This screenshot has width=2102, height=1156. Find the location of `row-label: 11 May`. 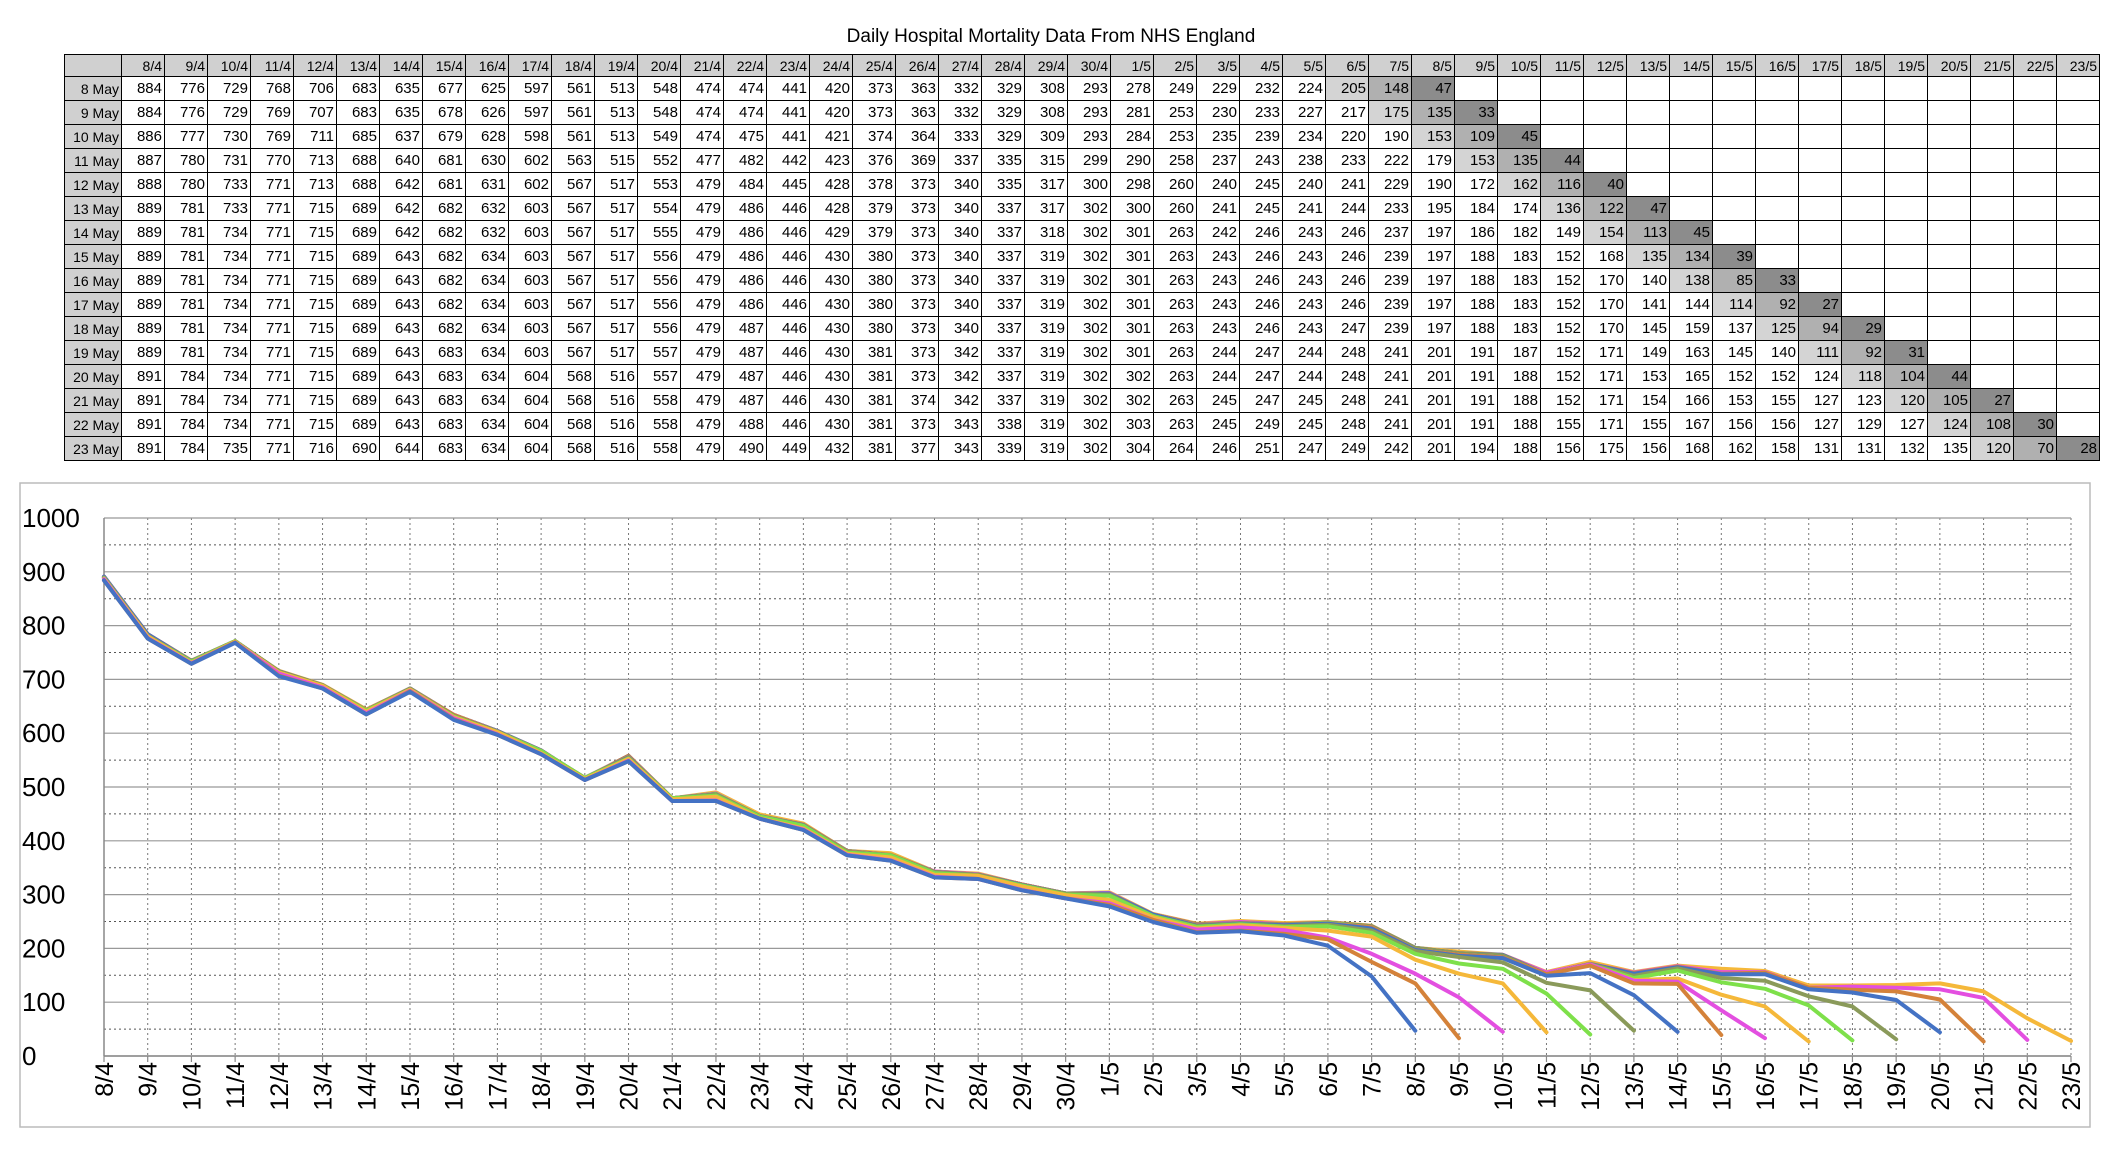

row-label: 11 May is located at coordinates (93, 160).